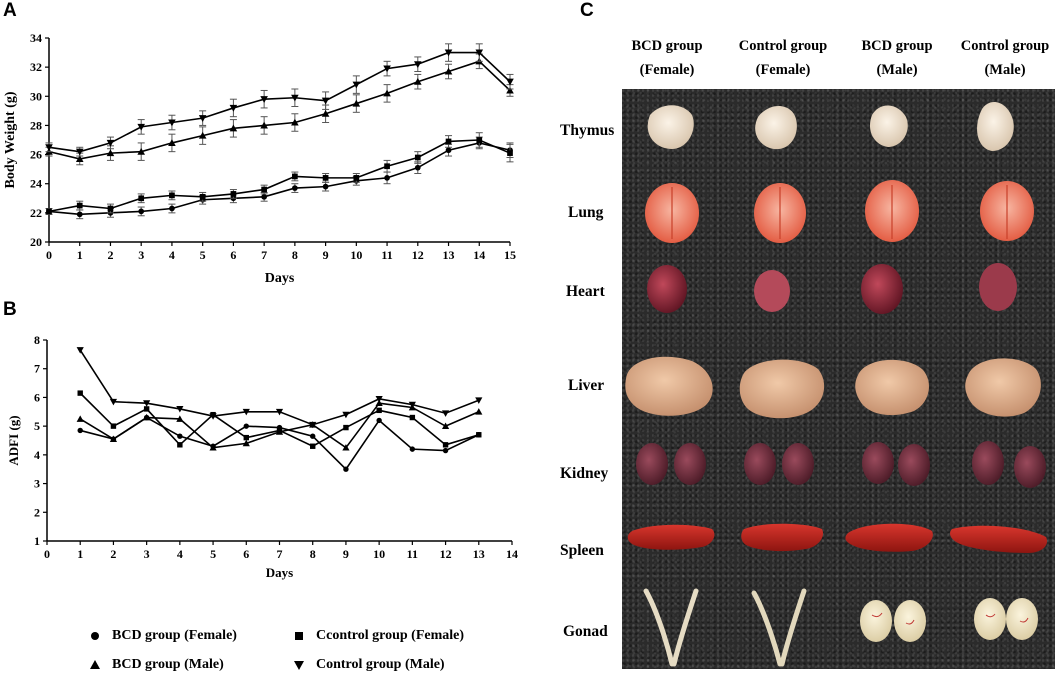 Image resolution: width=1059 pixels, height=680 pixels. What do you see at coordinates (840, 627) in the screenshot?
I see `gonad-samples` at bounding box center [840, 627].